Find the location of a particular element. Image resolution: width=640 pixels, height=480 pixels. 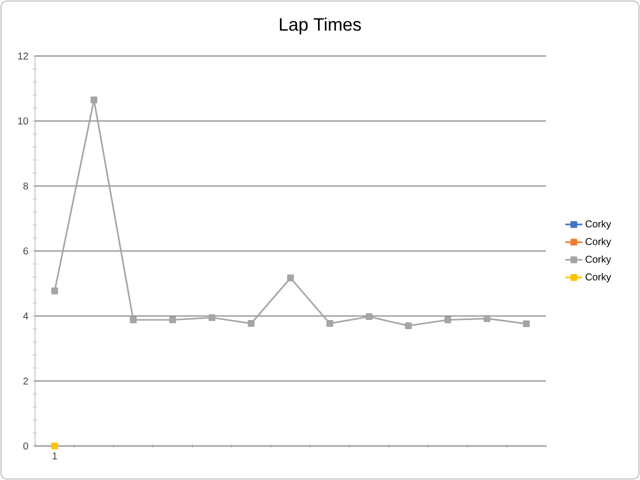

y-tick-label: 6 is located at coordinates (25, 251).